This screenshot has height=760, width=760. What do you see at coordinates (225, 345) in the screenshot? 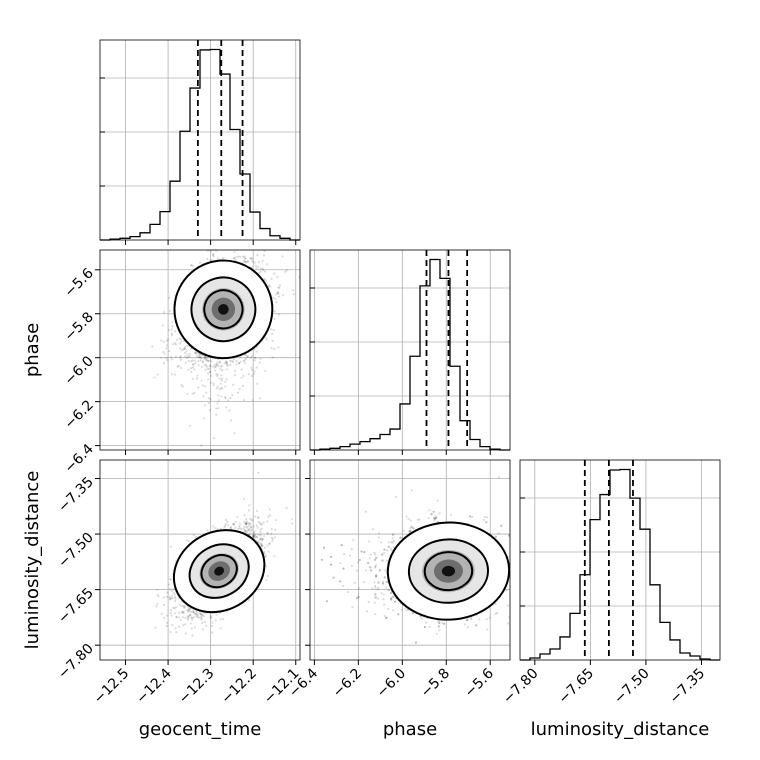
I see `density-panel-geocent_time-phase` at bounding box center [225, 345].